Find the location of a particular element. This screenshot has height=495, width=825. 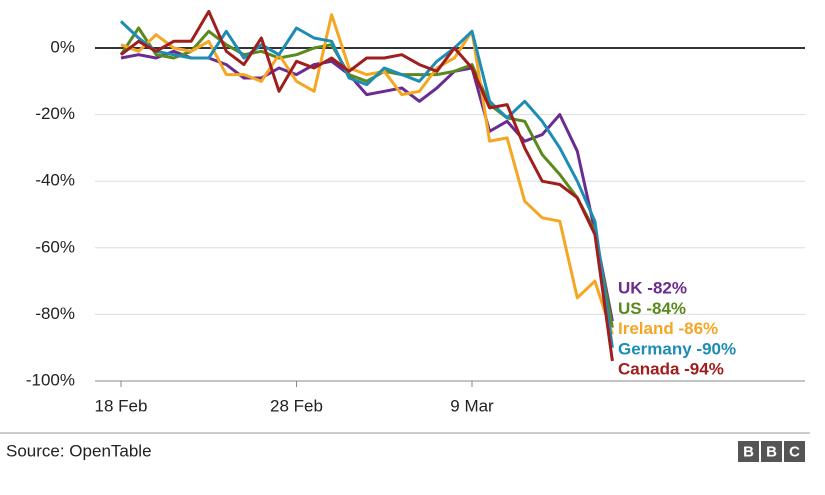

y-tick-label: -40% is located at coordinates (55, 180).